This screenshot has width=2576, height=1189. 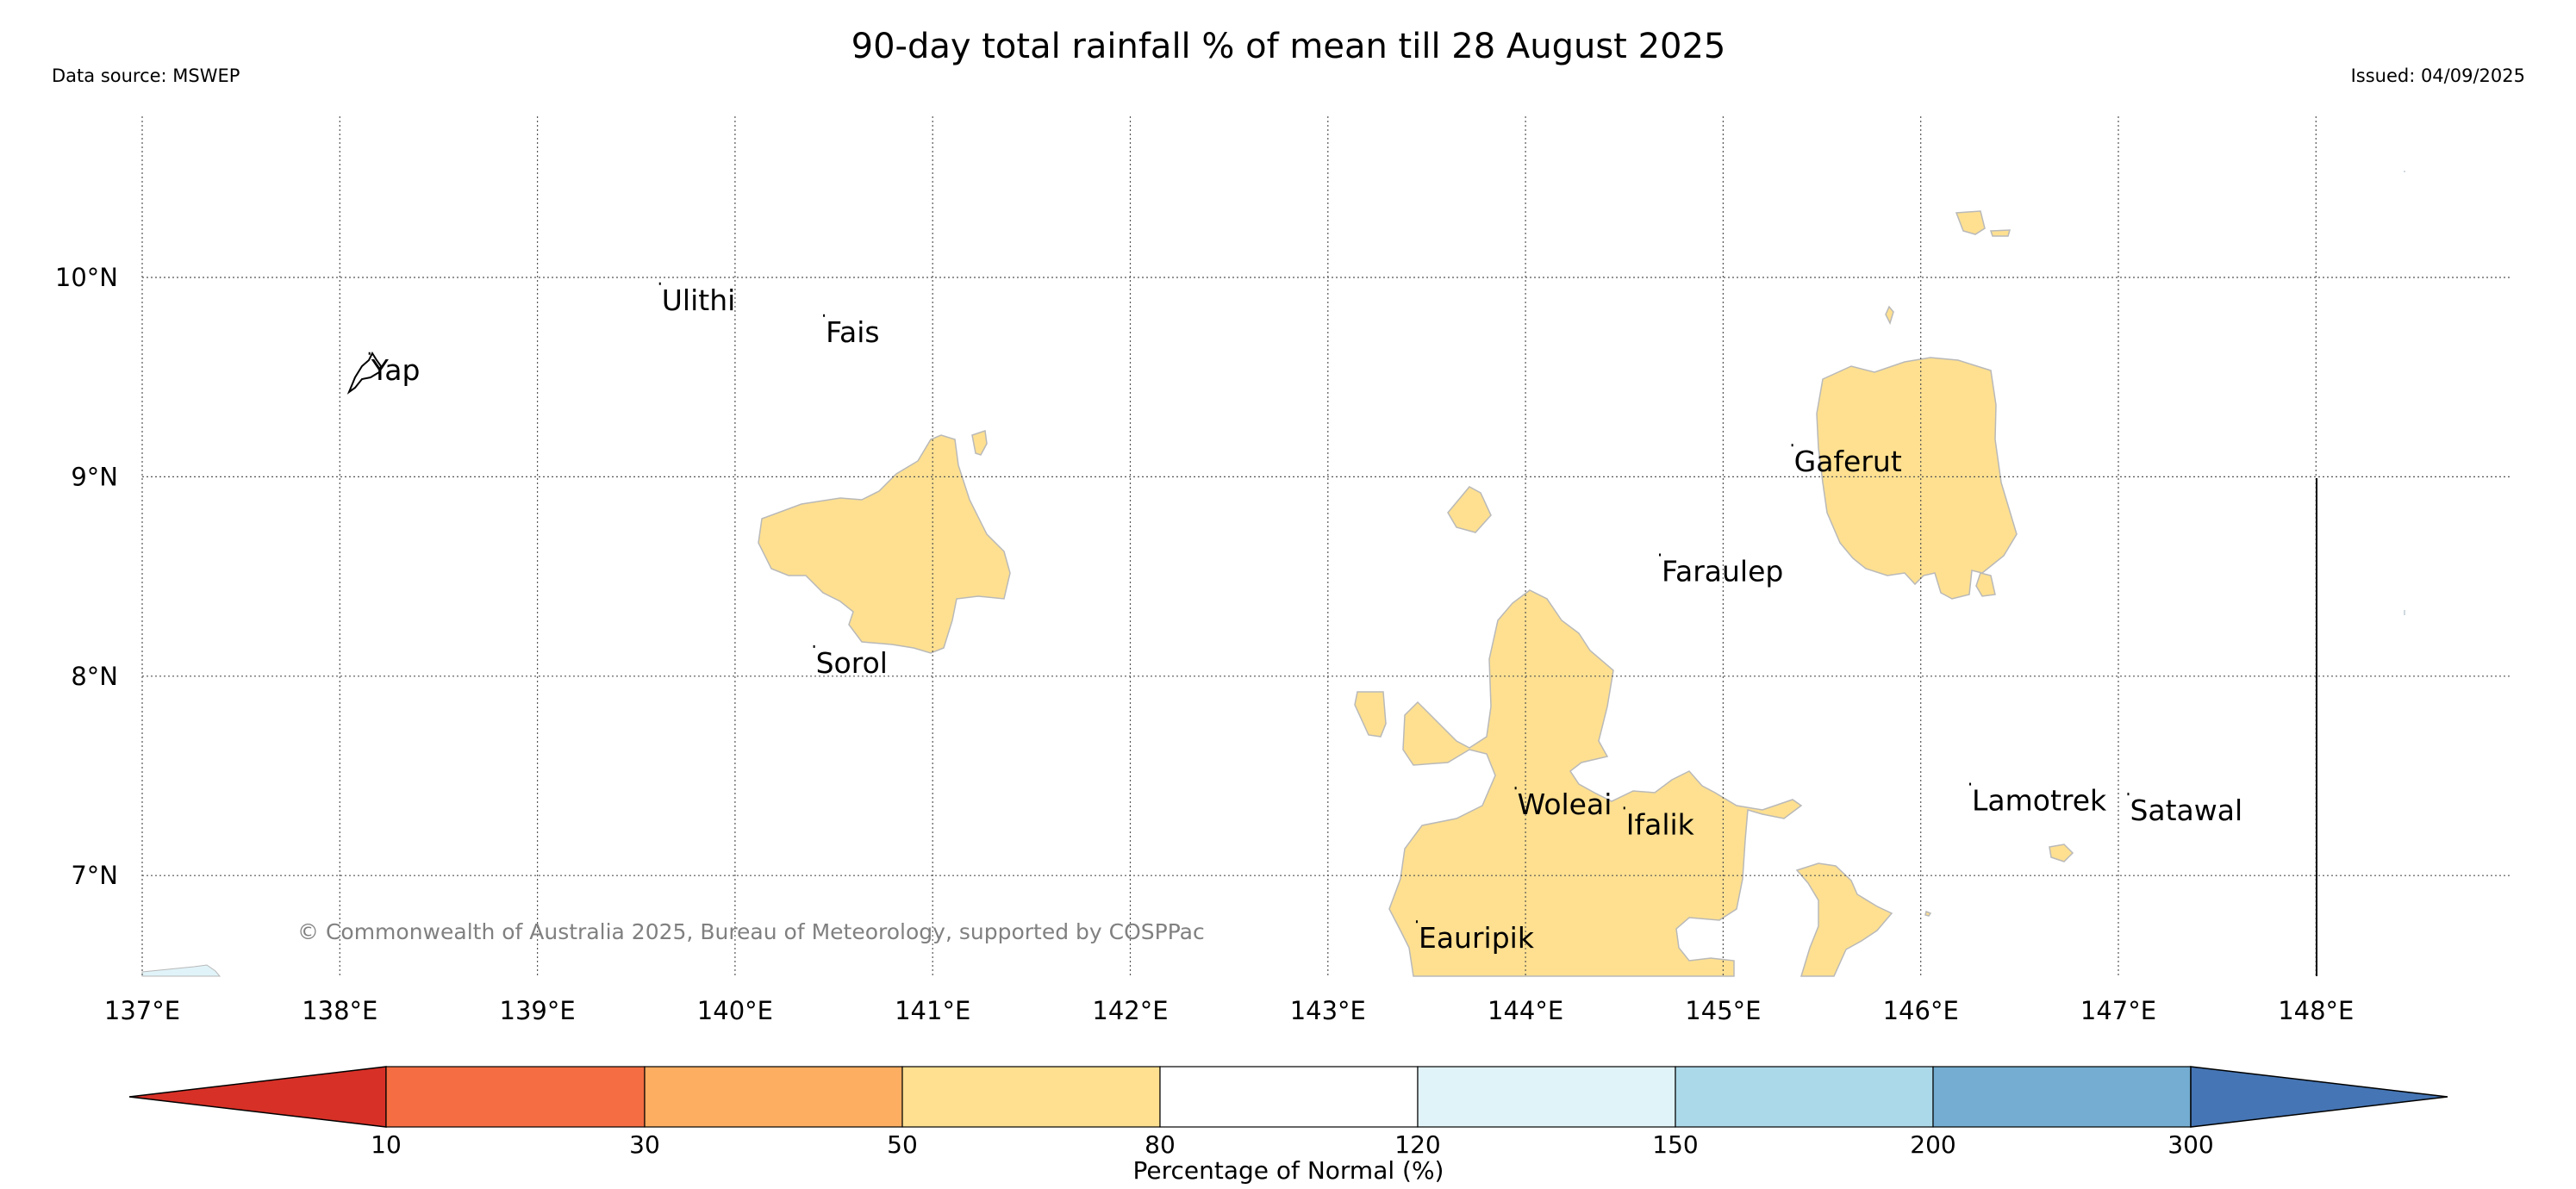 I want to click on data-source-label: Data source: MSWEP, so click(x=146, y=75).